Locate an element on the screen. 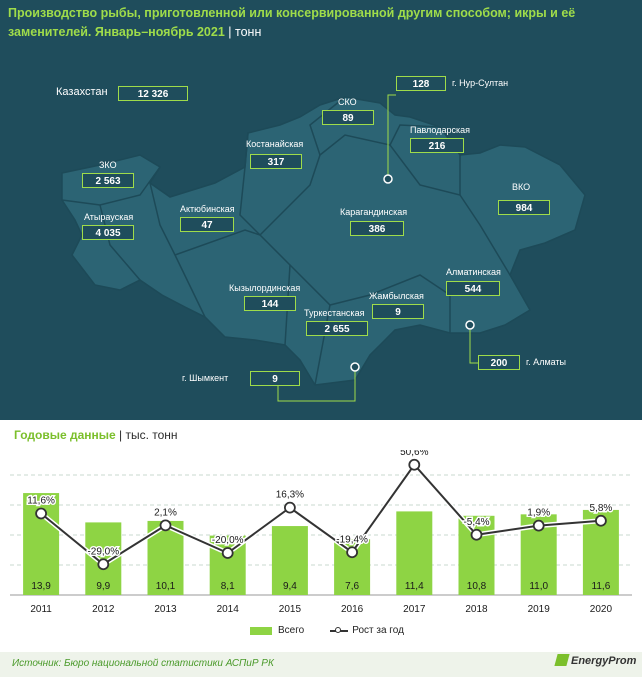 The image size is (642, 677). city-value-almaty: 200 is located at coordinates (499, 362).